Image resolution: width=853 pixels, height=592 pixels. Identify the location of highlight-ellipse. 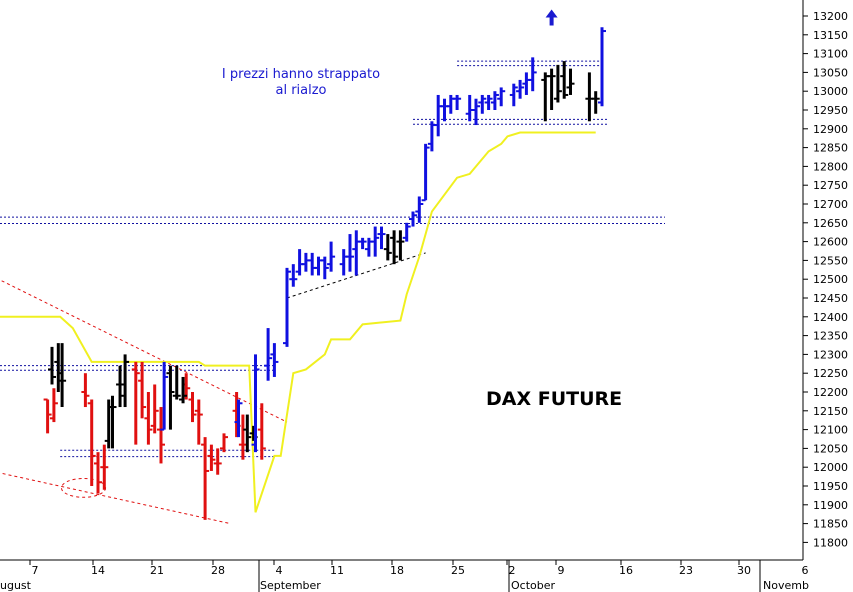
(83, 487).